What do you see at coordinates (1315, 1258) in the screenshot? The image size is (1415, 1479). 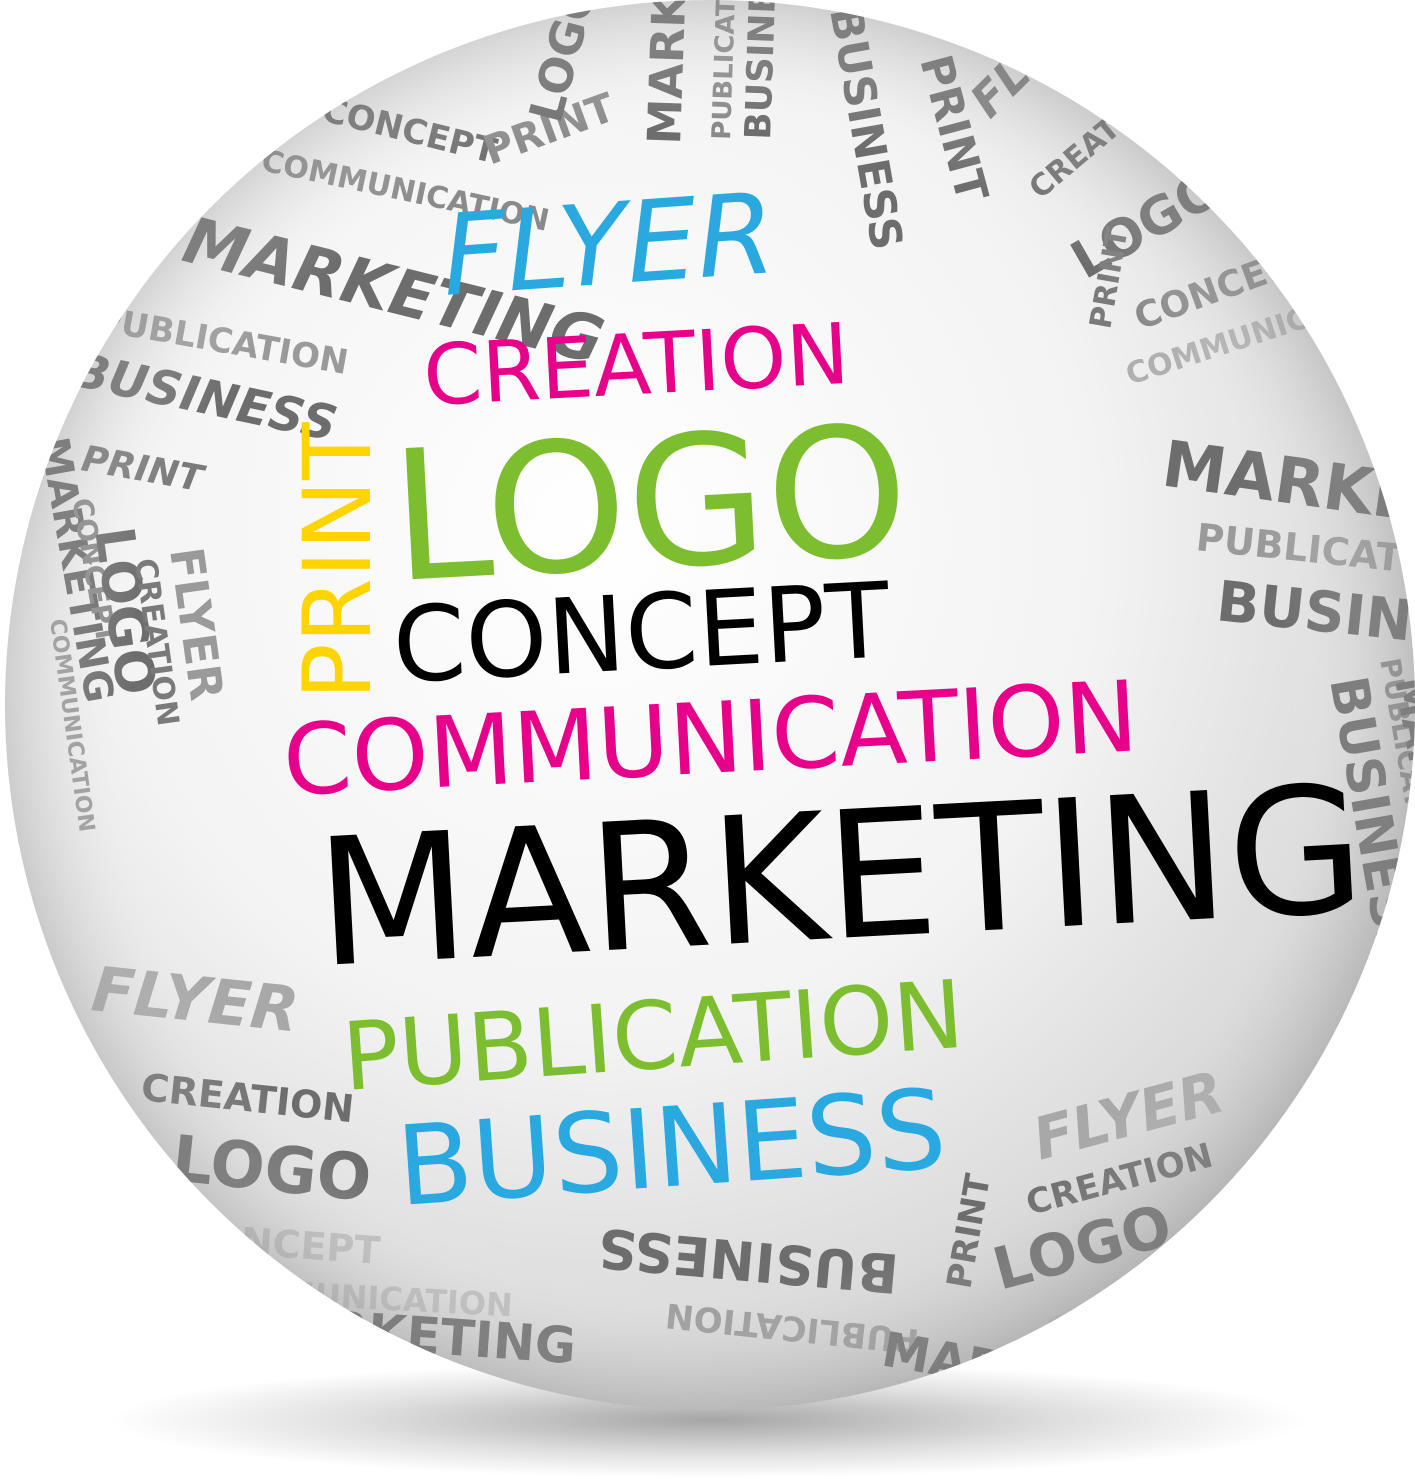 I see `bg-word: BUSINESS` at bounding box center [1315, 1258].